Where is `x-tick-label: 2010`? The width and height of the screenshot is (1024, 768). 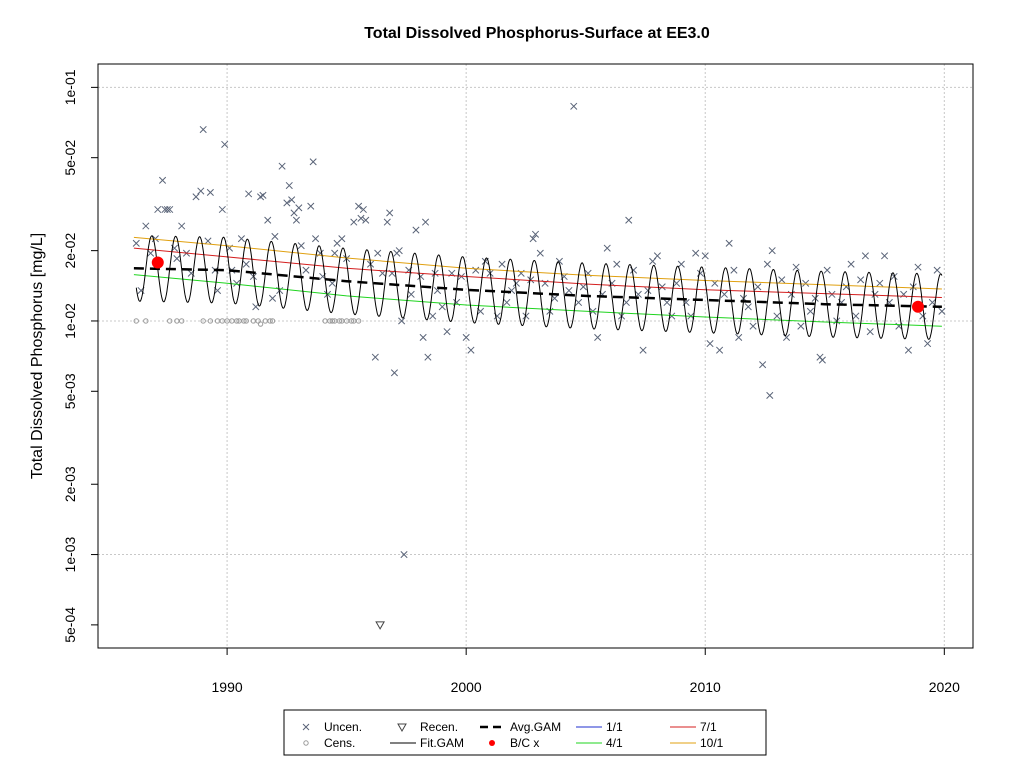
x-tick-label: 2010 is located at coordinates (705, 687).